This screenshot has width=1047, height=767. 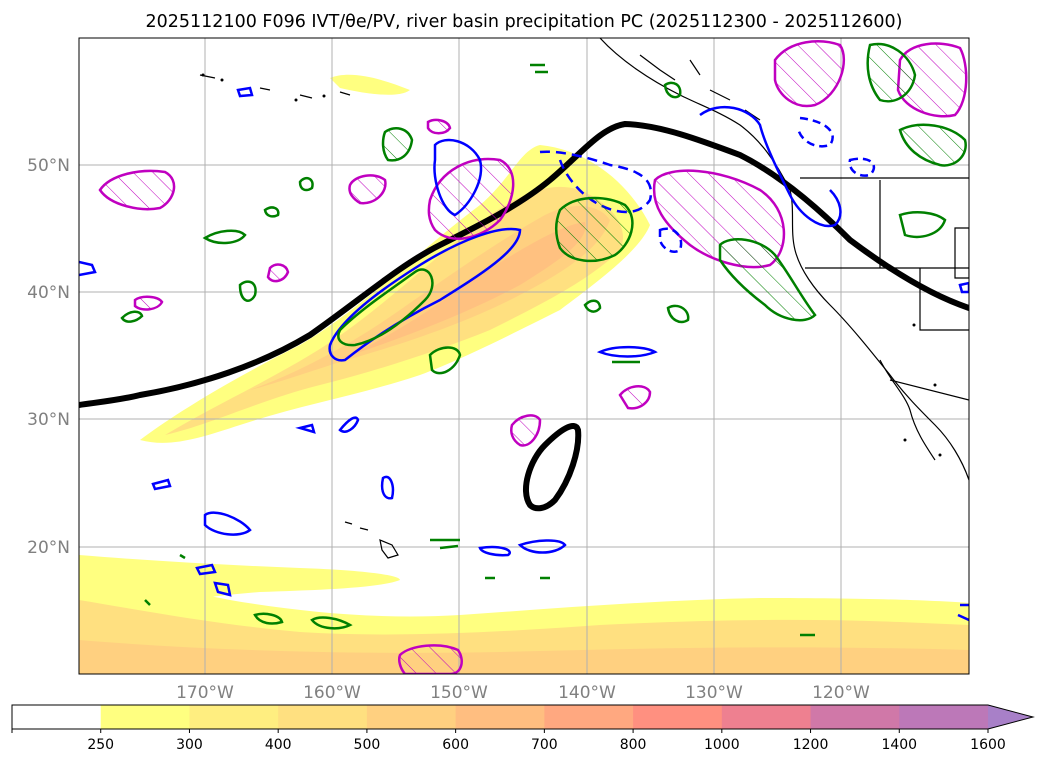 What do you see at coordinates (722, 745) in the screenshot?
I see `colorbar-label: 1000` at bounding box center [722, 745].